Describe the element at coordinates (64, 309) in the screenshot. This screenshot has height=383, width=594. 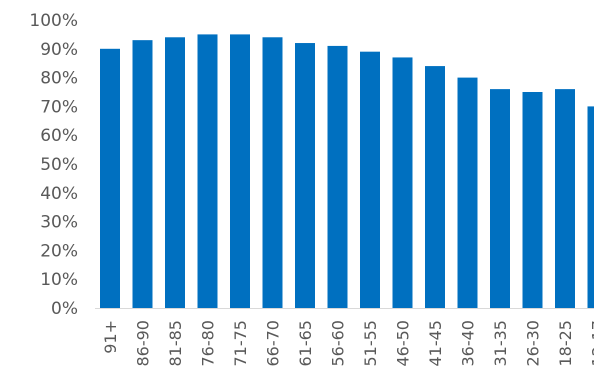
I see `y-tick-label: 0%` at that location.